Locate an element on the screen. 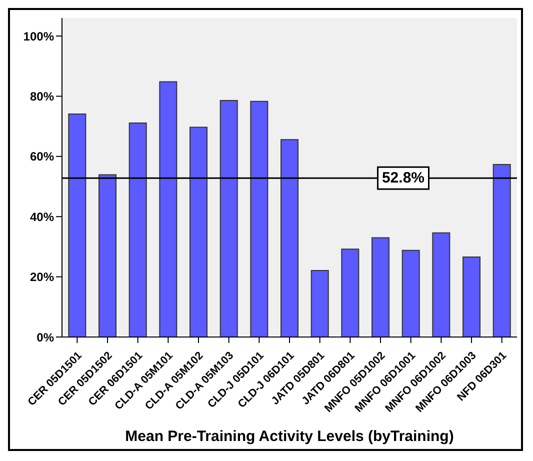 The image size is (533, 461). y-tick-label: 40% is located at coordinates (42, 217).